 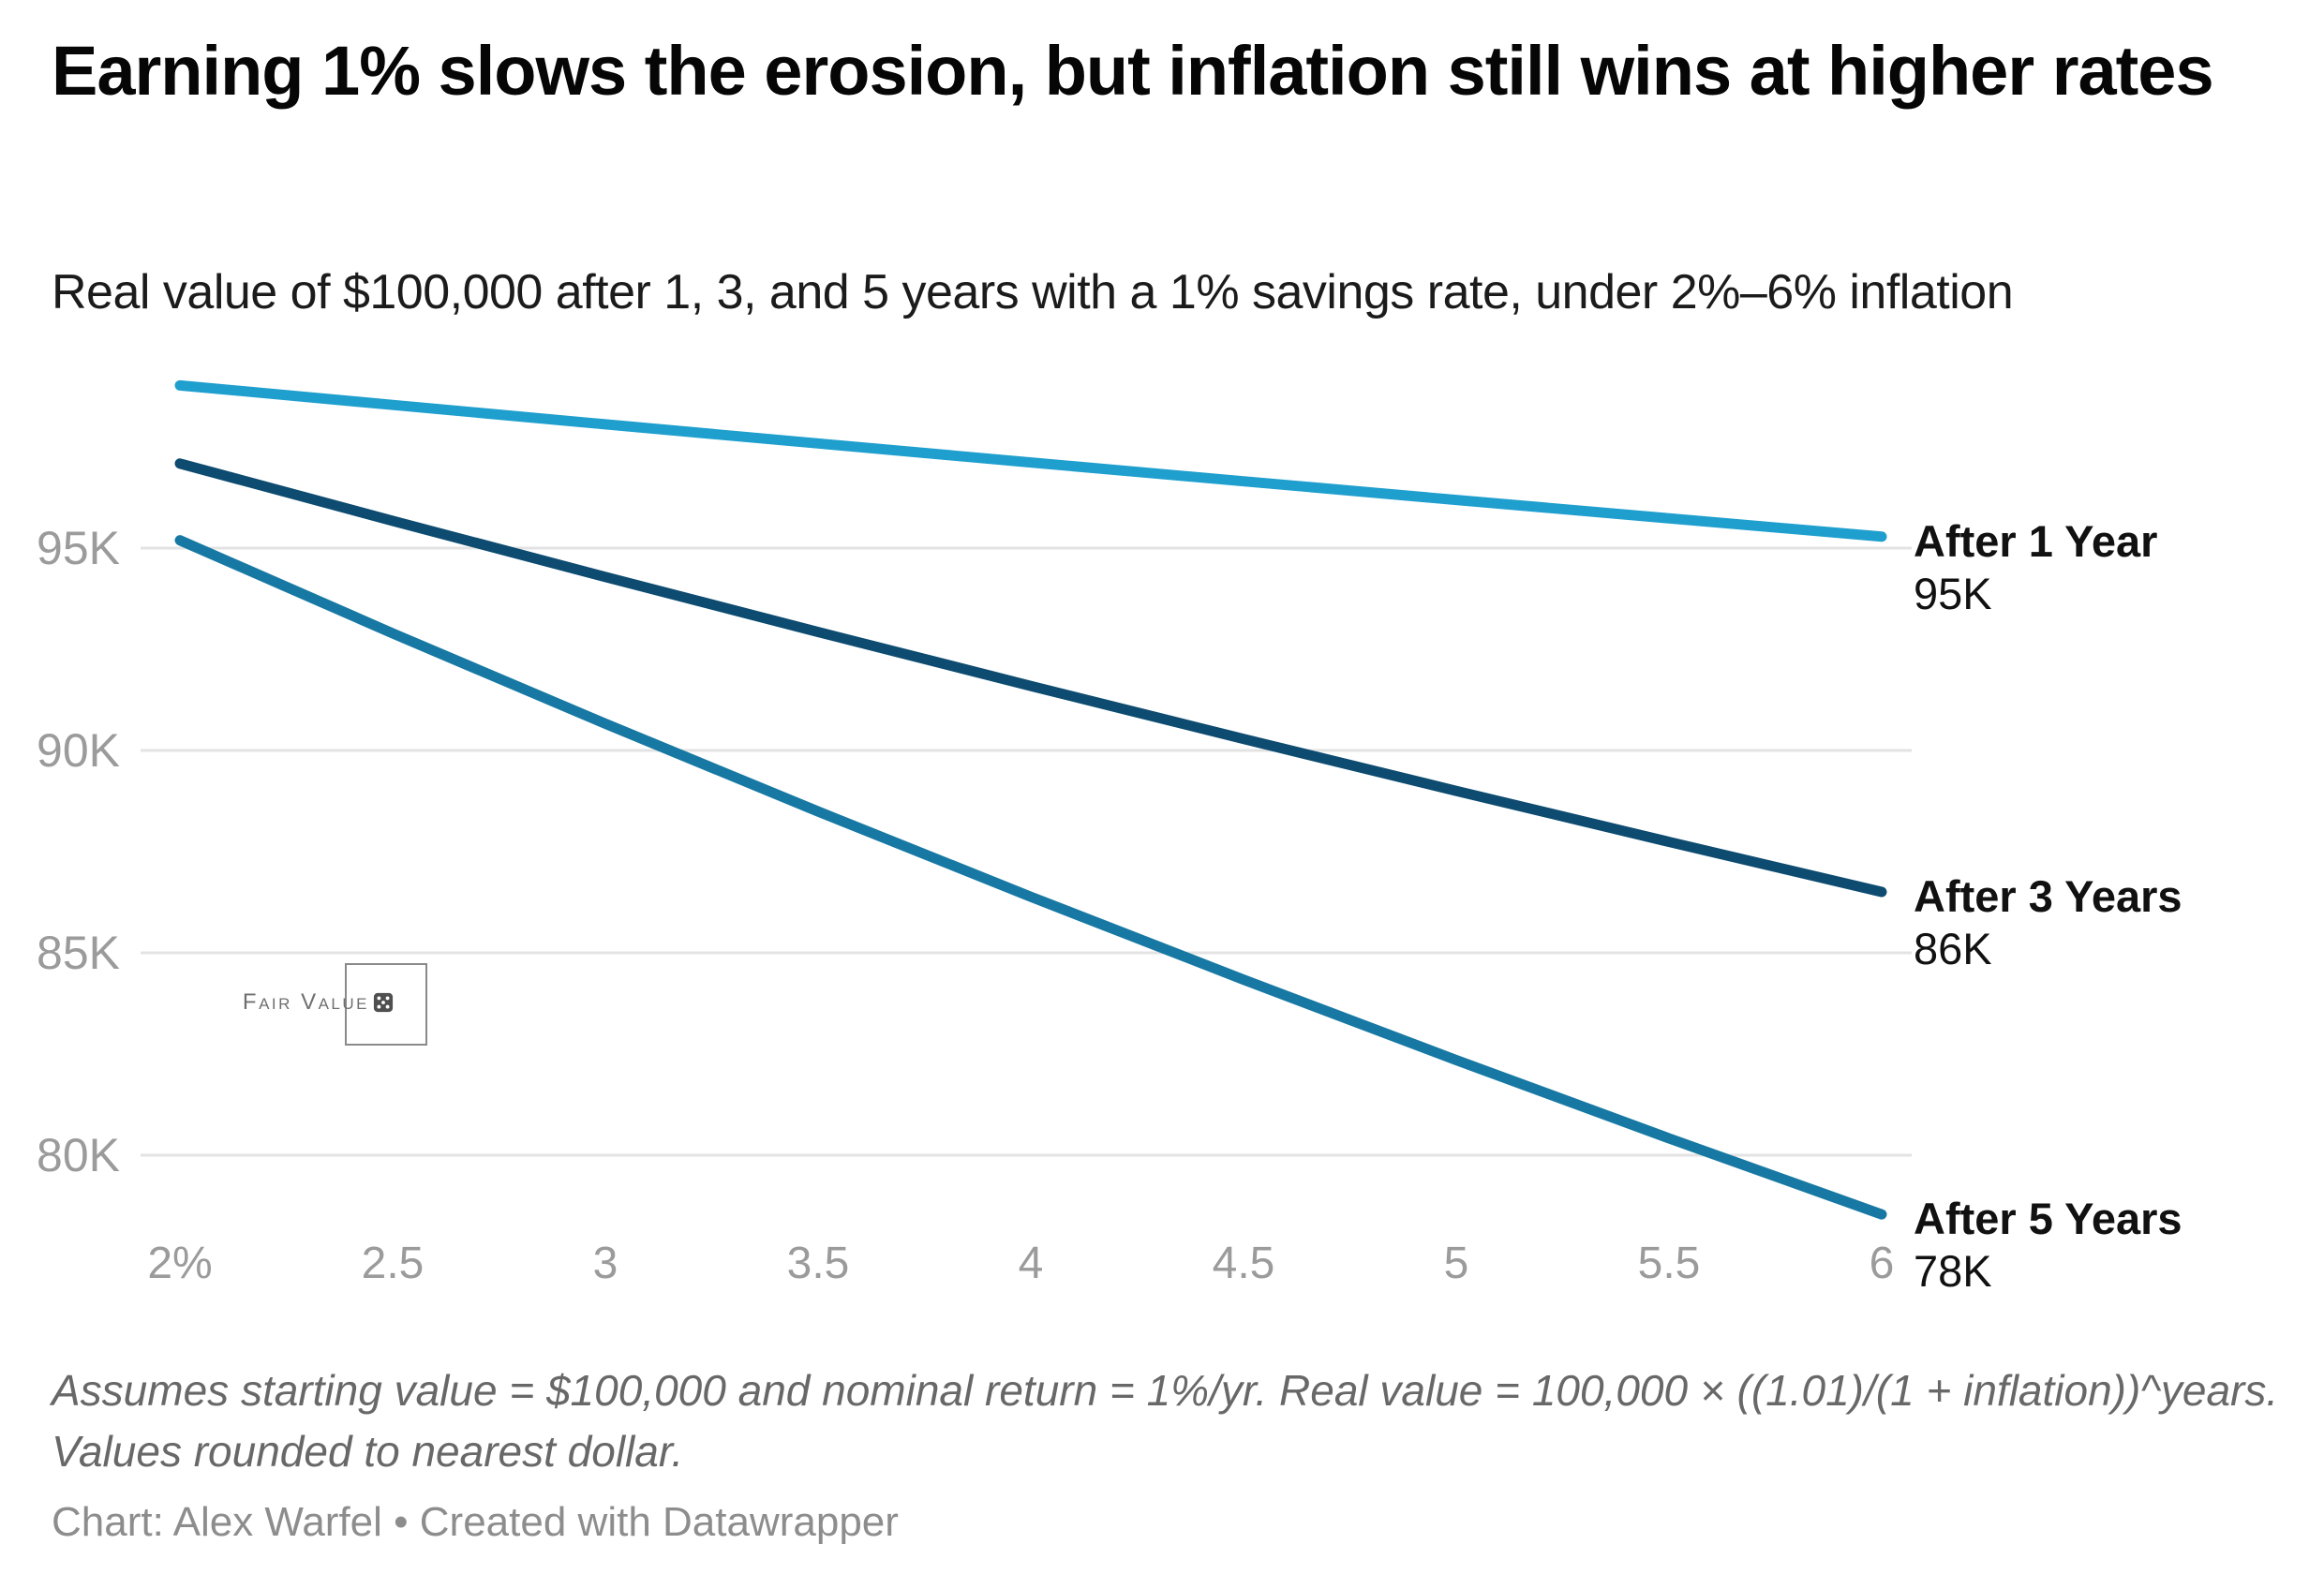 I want to click on x-tick-label: 3.5, so click(x=818, y=1263).